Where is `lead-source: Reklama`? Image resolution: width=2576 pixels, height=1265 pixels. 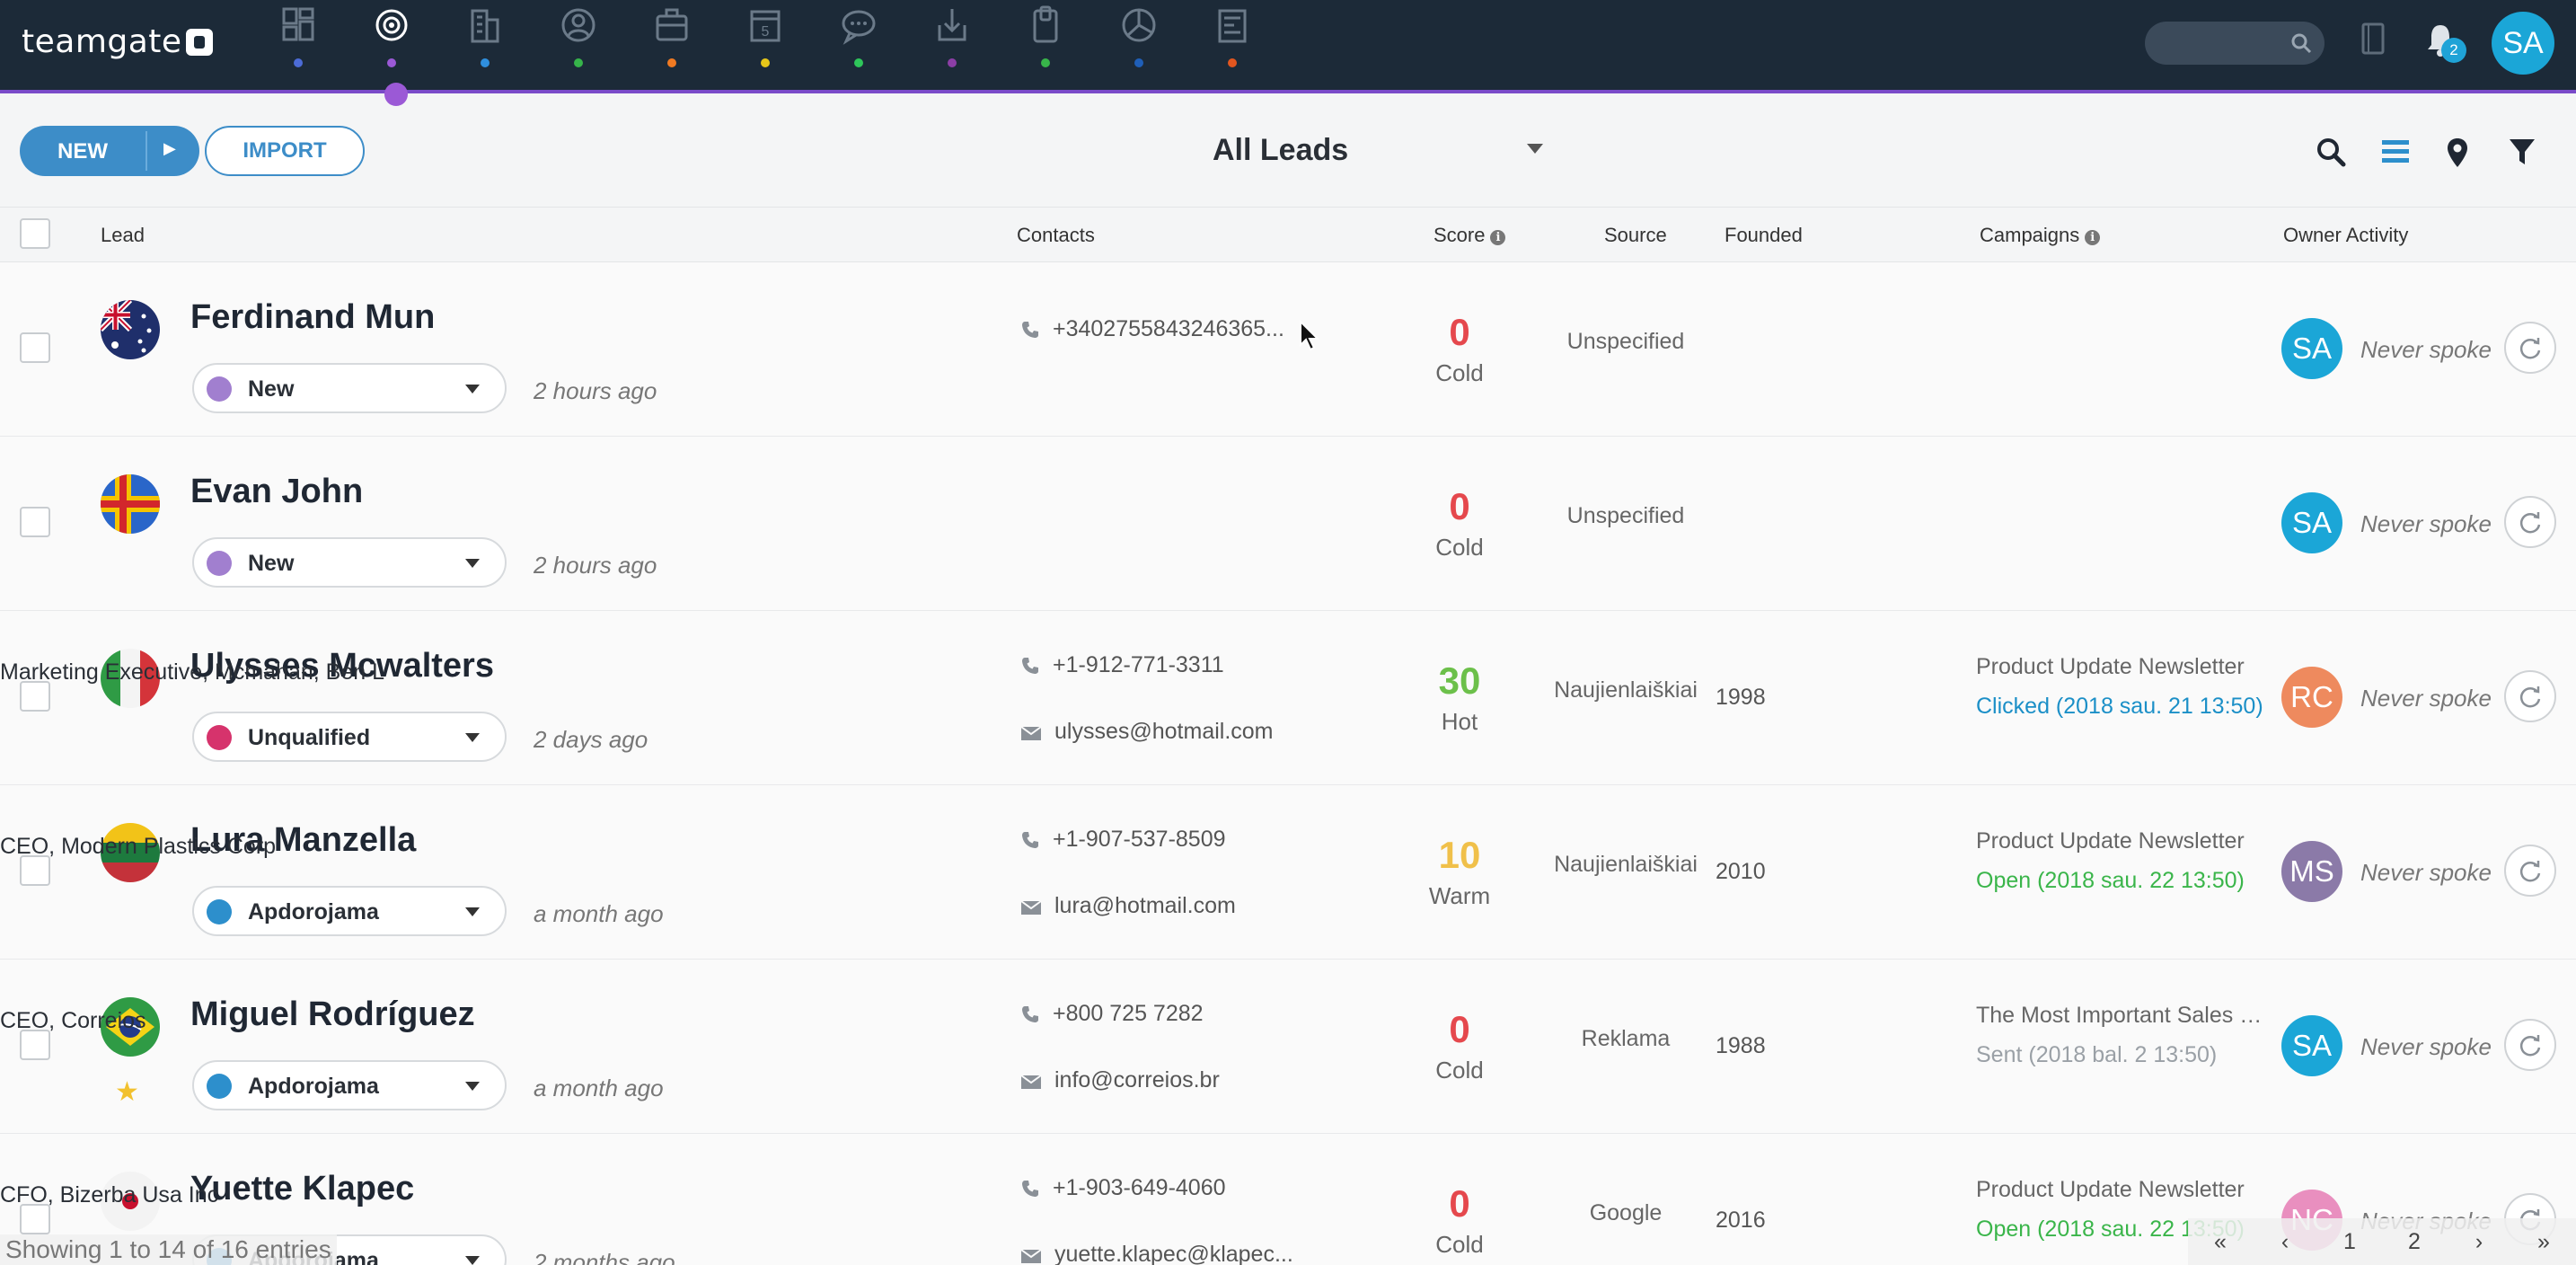
lead-source: Reklama is located at coordinates (1626, 1038).